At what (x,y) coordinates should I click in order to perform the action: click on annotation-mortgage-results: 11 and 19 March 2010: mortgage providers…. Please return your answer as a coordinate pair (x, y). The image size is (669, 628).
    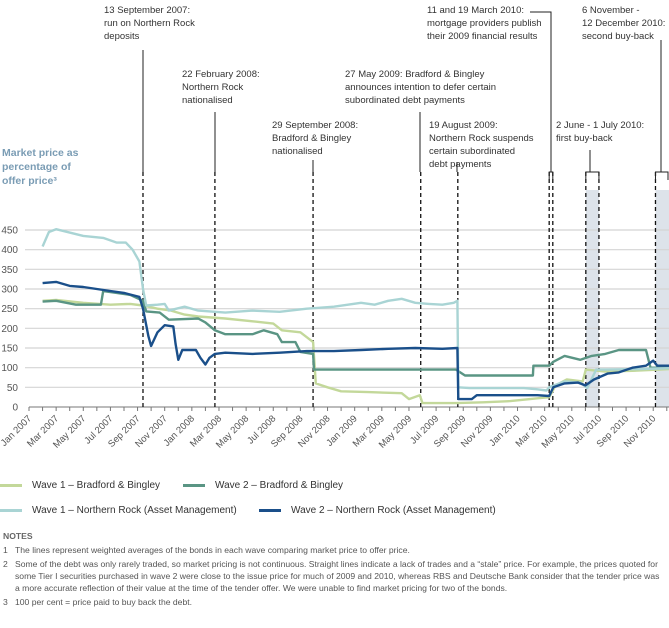
    Looking at the image, I should click on (484, 23).